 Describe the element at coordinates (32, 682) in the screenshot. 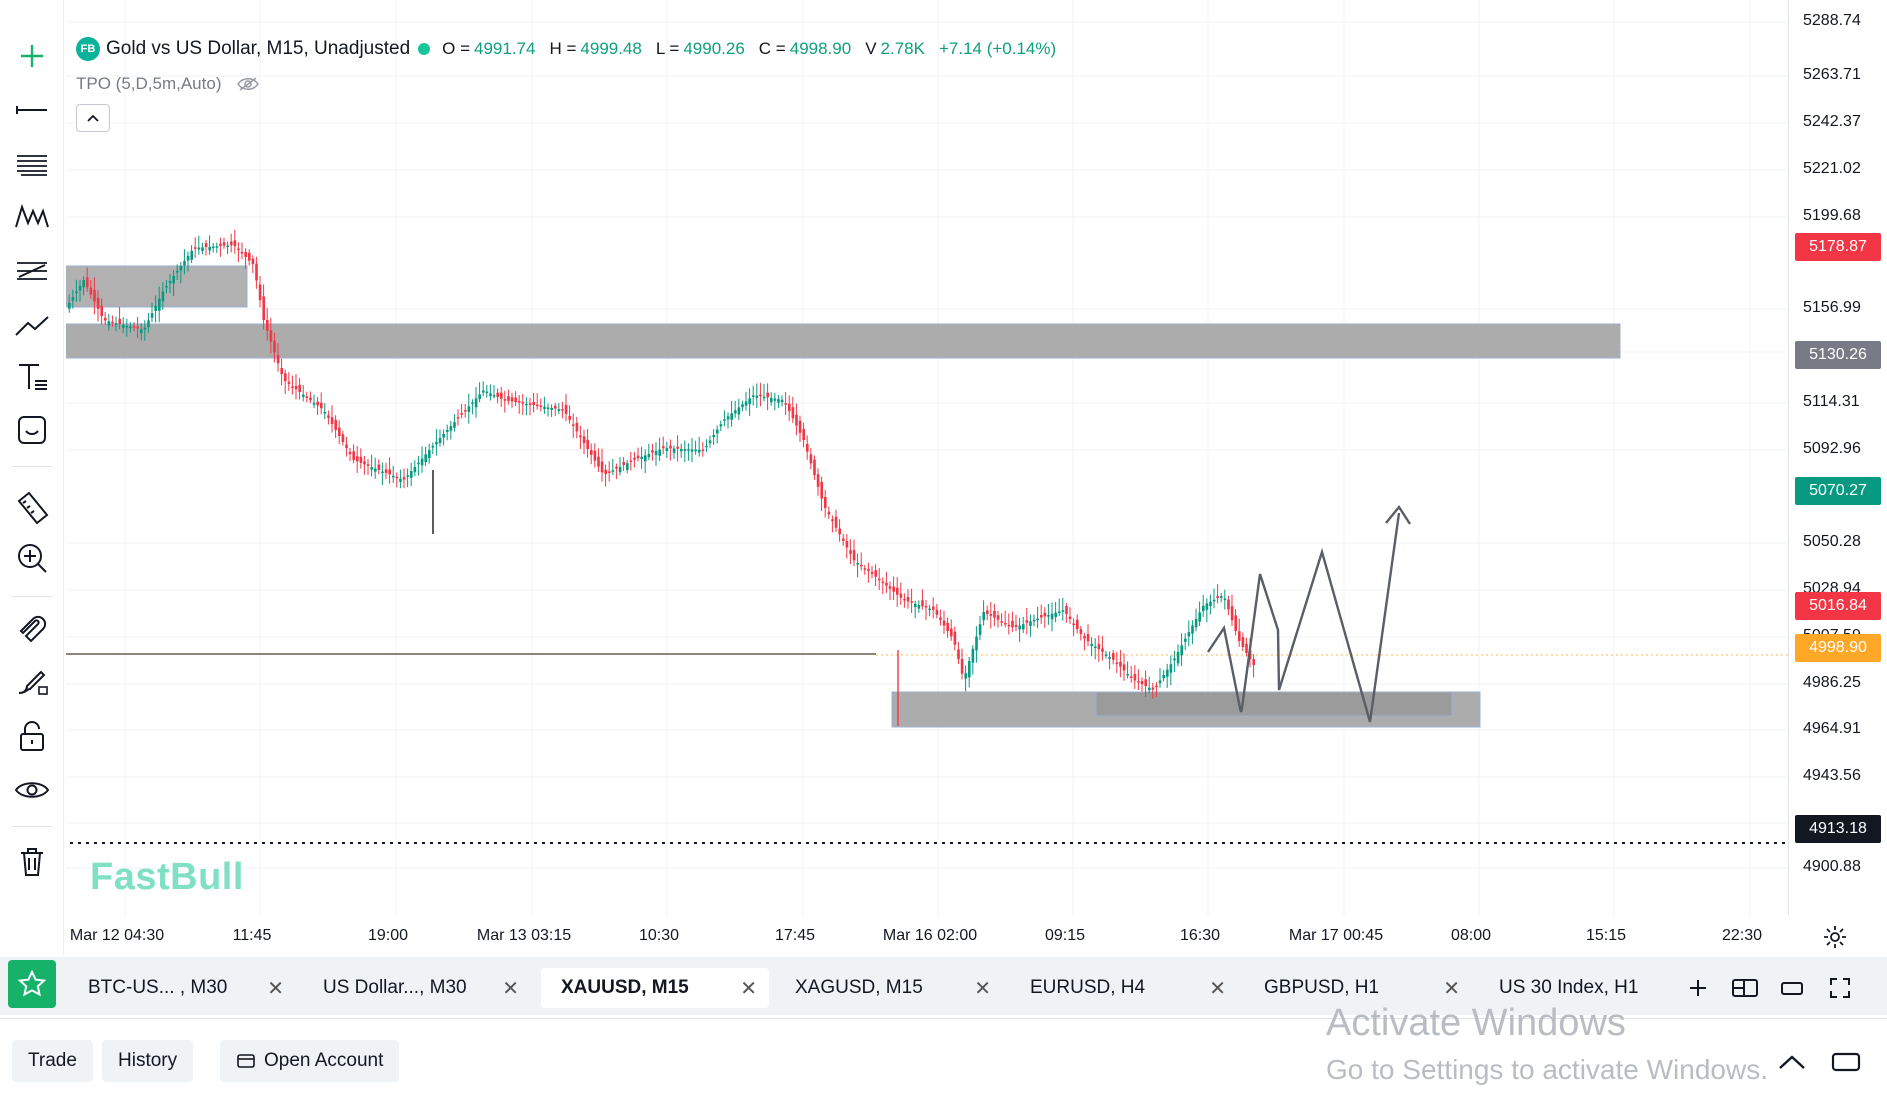

I see `brush-lock-icon` at that location.